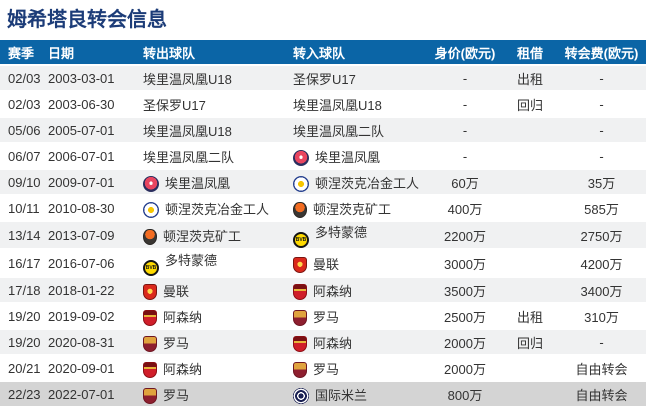  Describe the element at coordinates (212, 53) in the screenshot. I see `header-out-team: 转出球队` at that location.